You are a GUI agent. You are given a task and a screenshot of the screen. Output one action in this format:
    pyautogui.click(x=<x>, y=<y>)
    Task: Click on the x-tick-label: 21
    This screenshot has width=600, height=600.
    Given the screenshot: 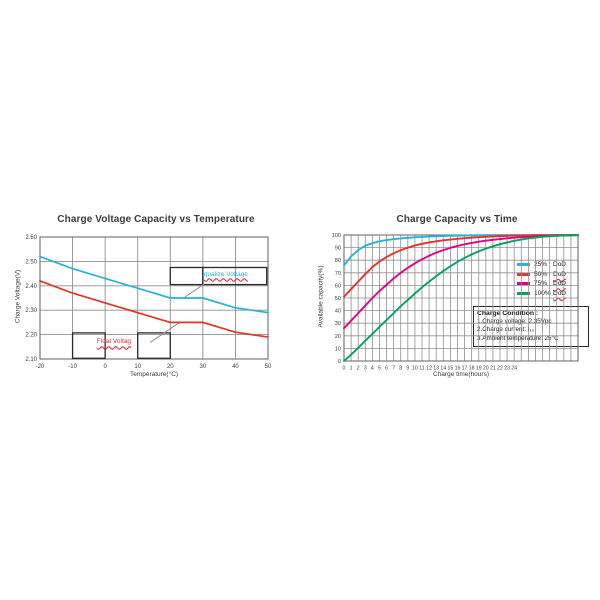 What is the action you would take?
    pyautogui.click(x=493, y=369)
    